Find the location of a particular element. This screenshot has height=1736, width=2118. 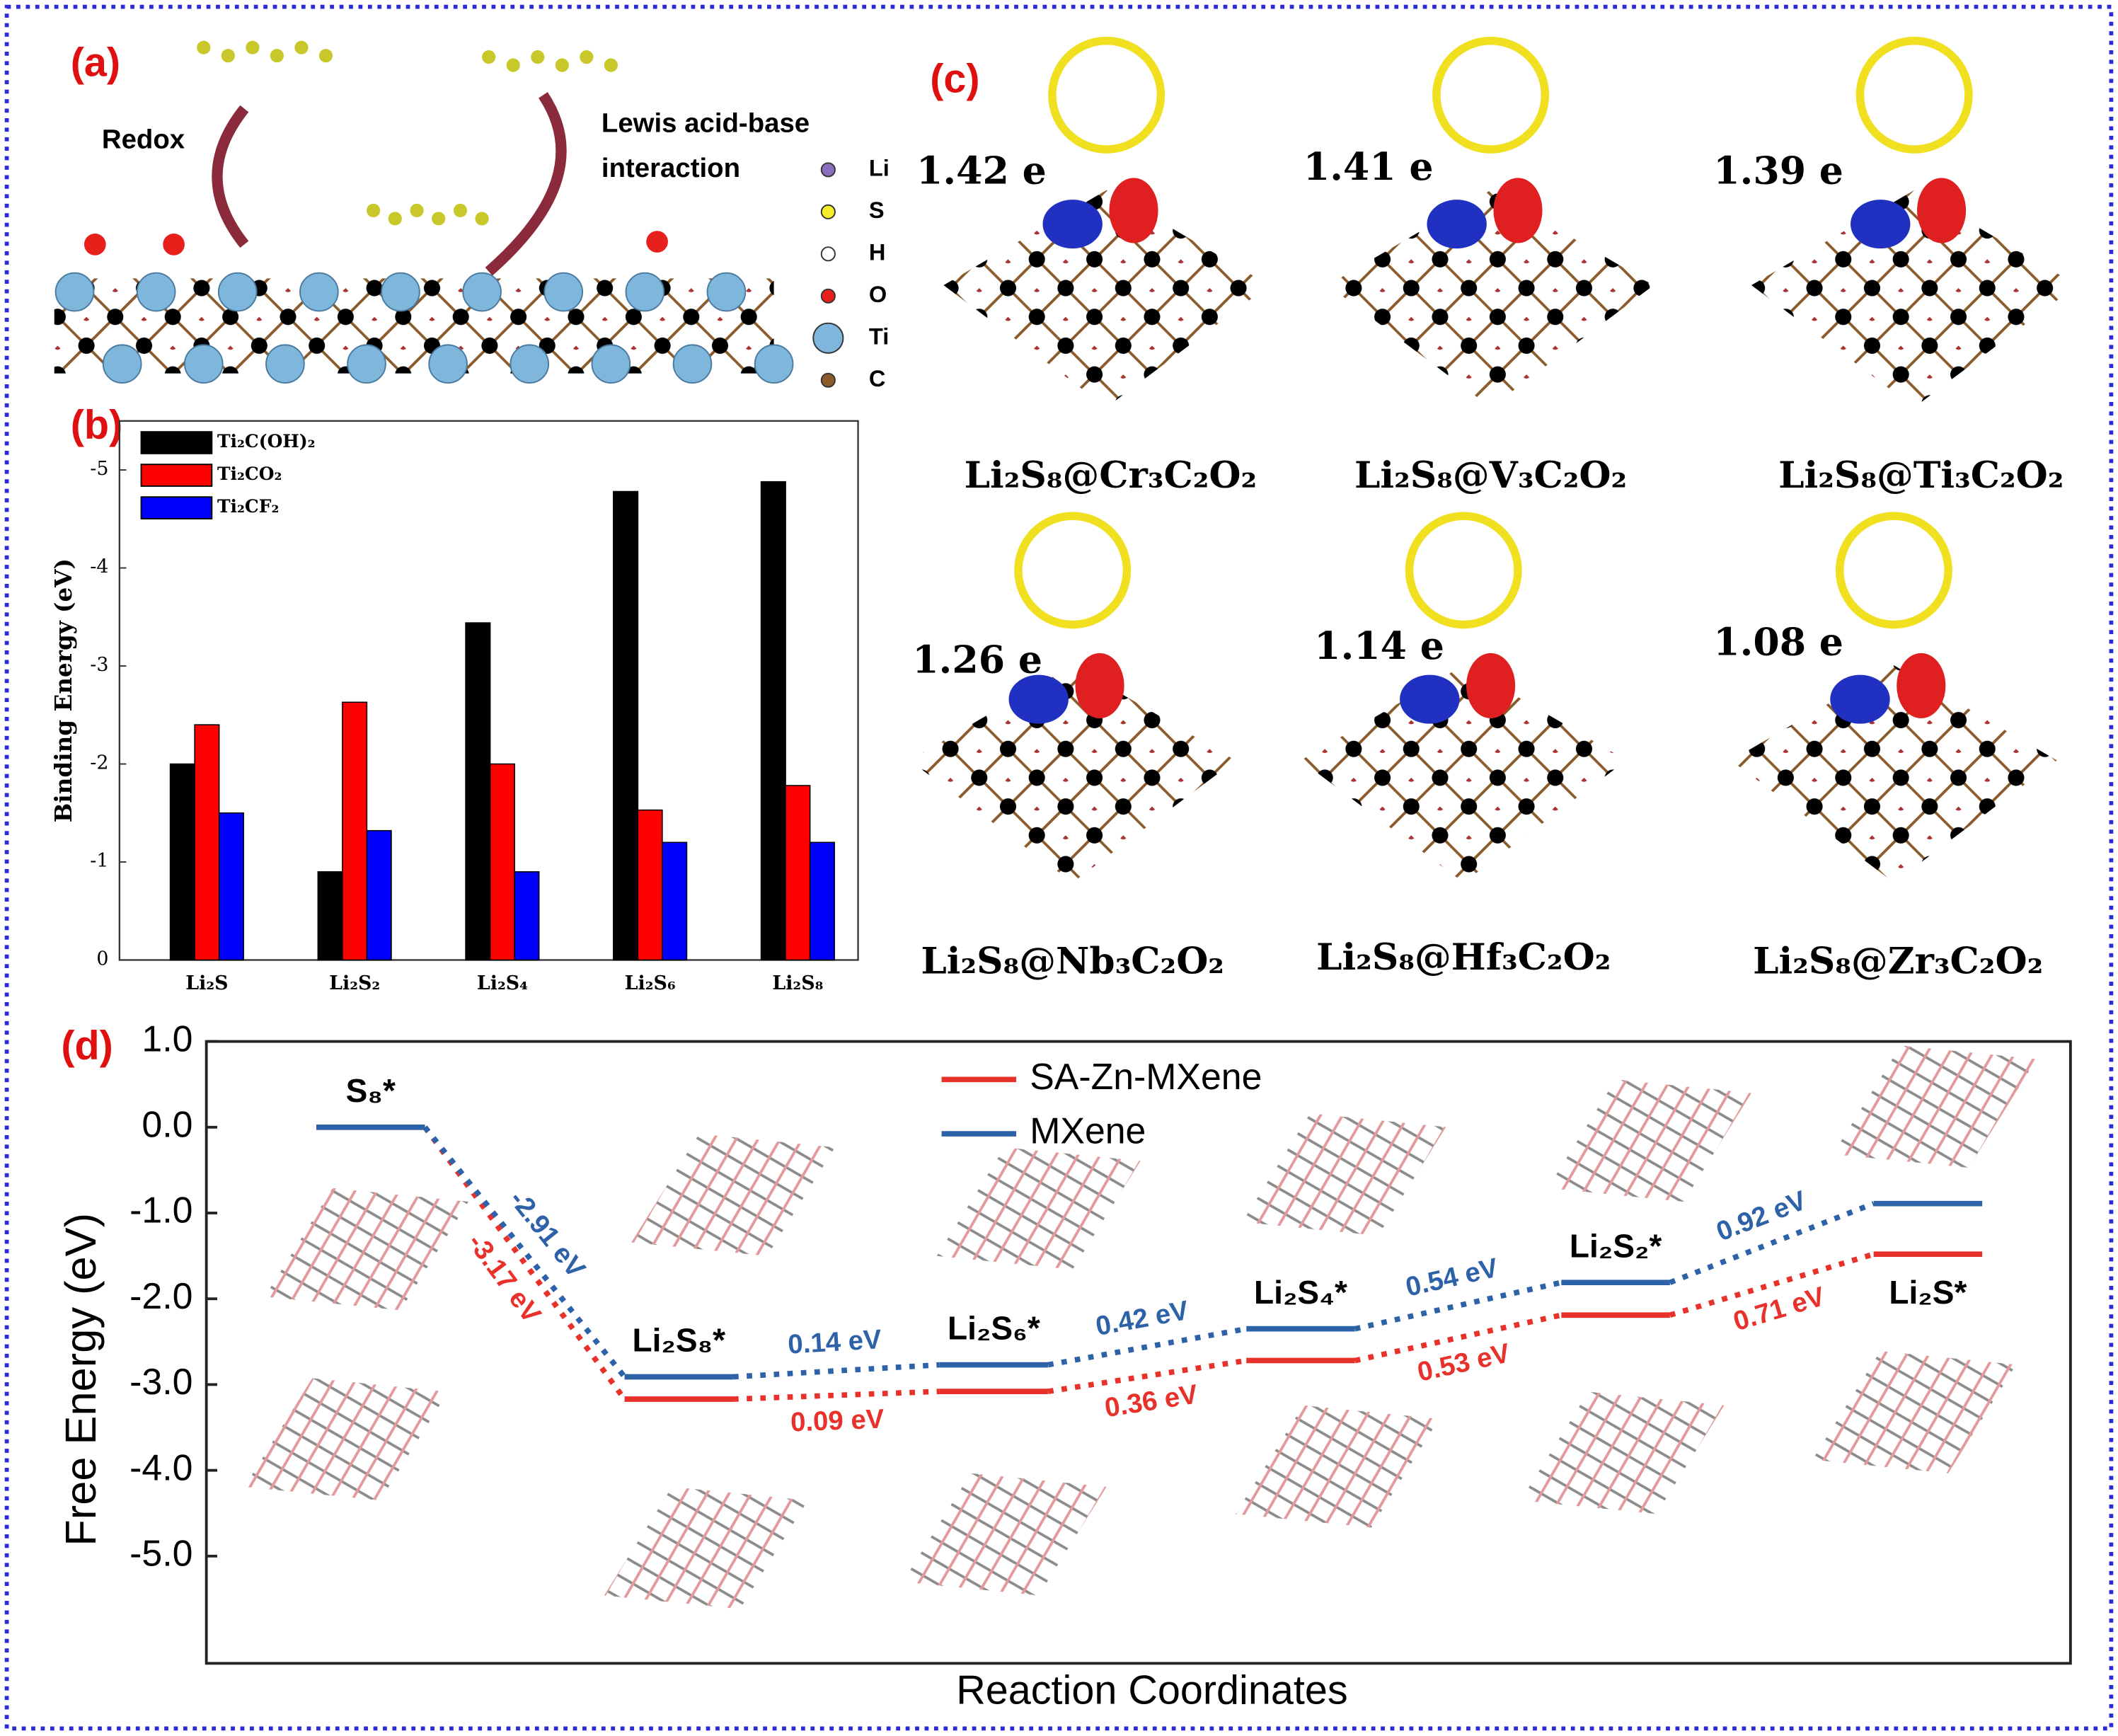

step-label: 0.53 eV is located at coordinates (1464, 1363).